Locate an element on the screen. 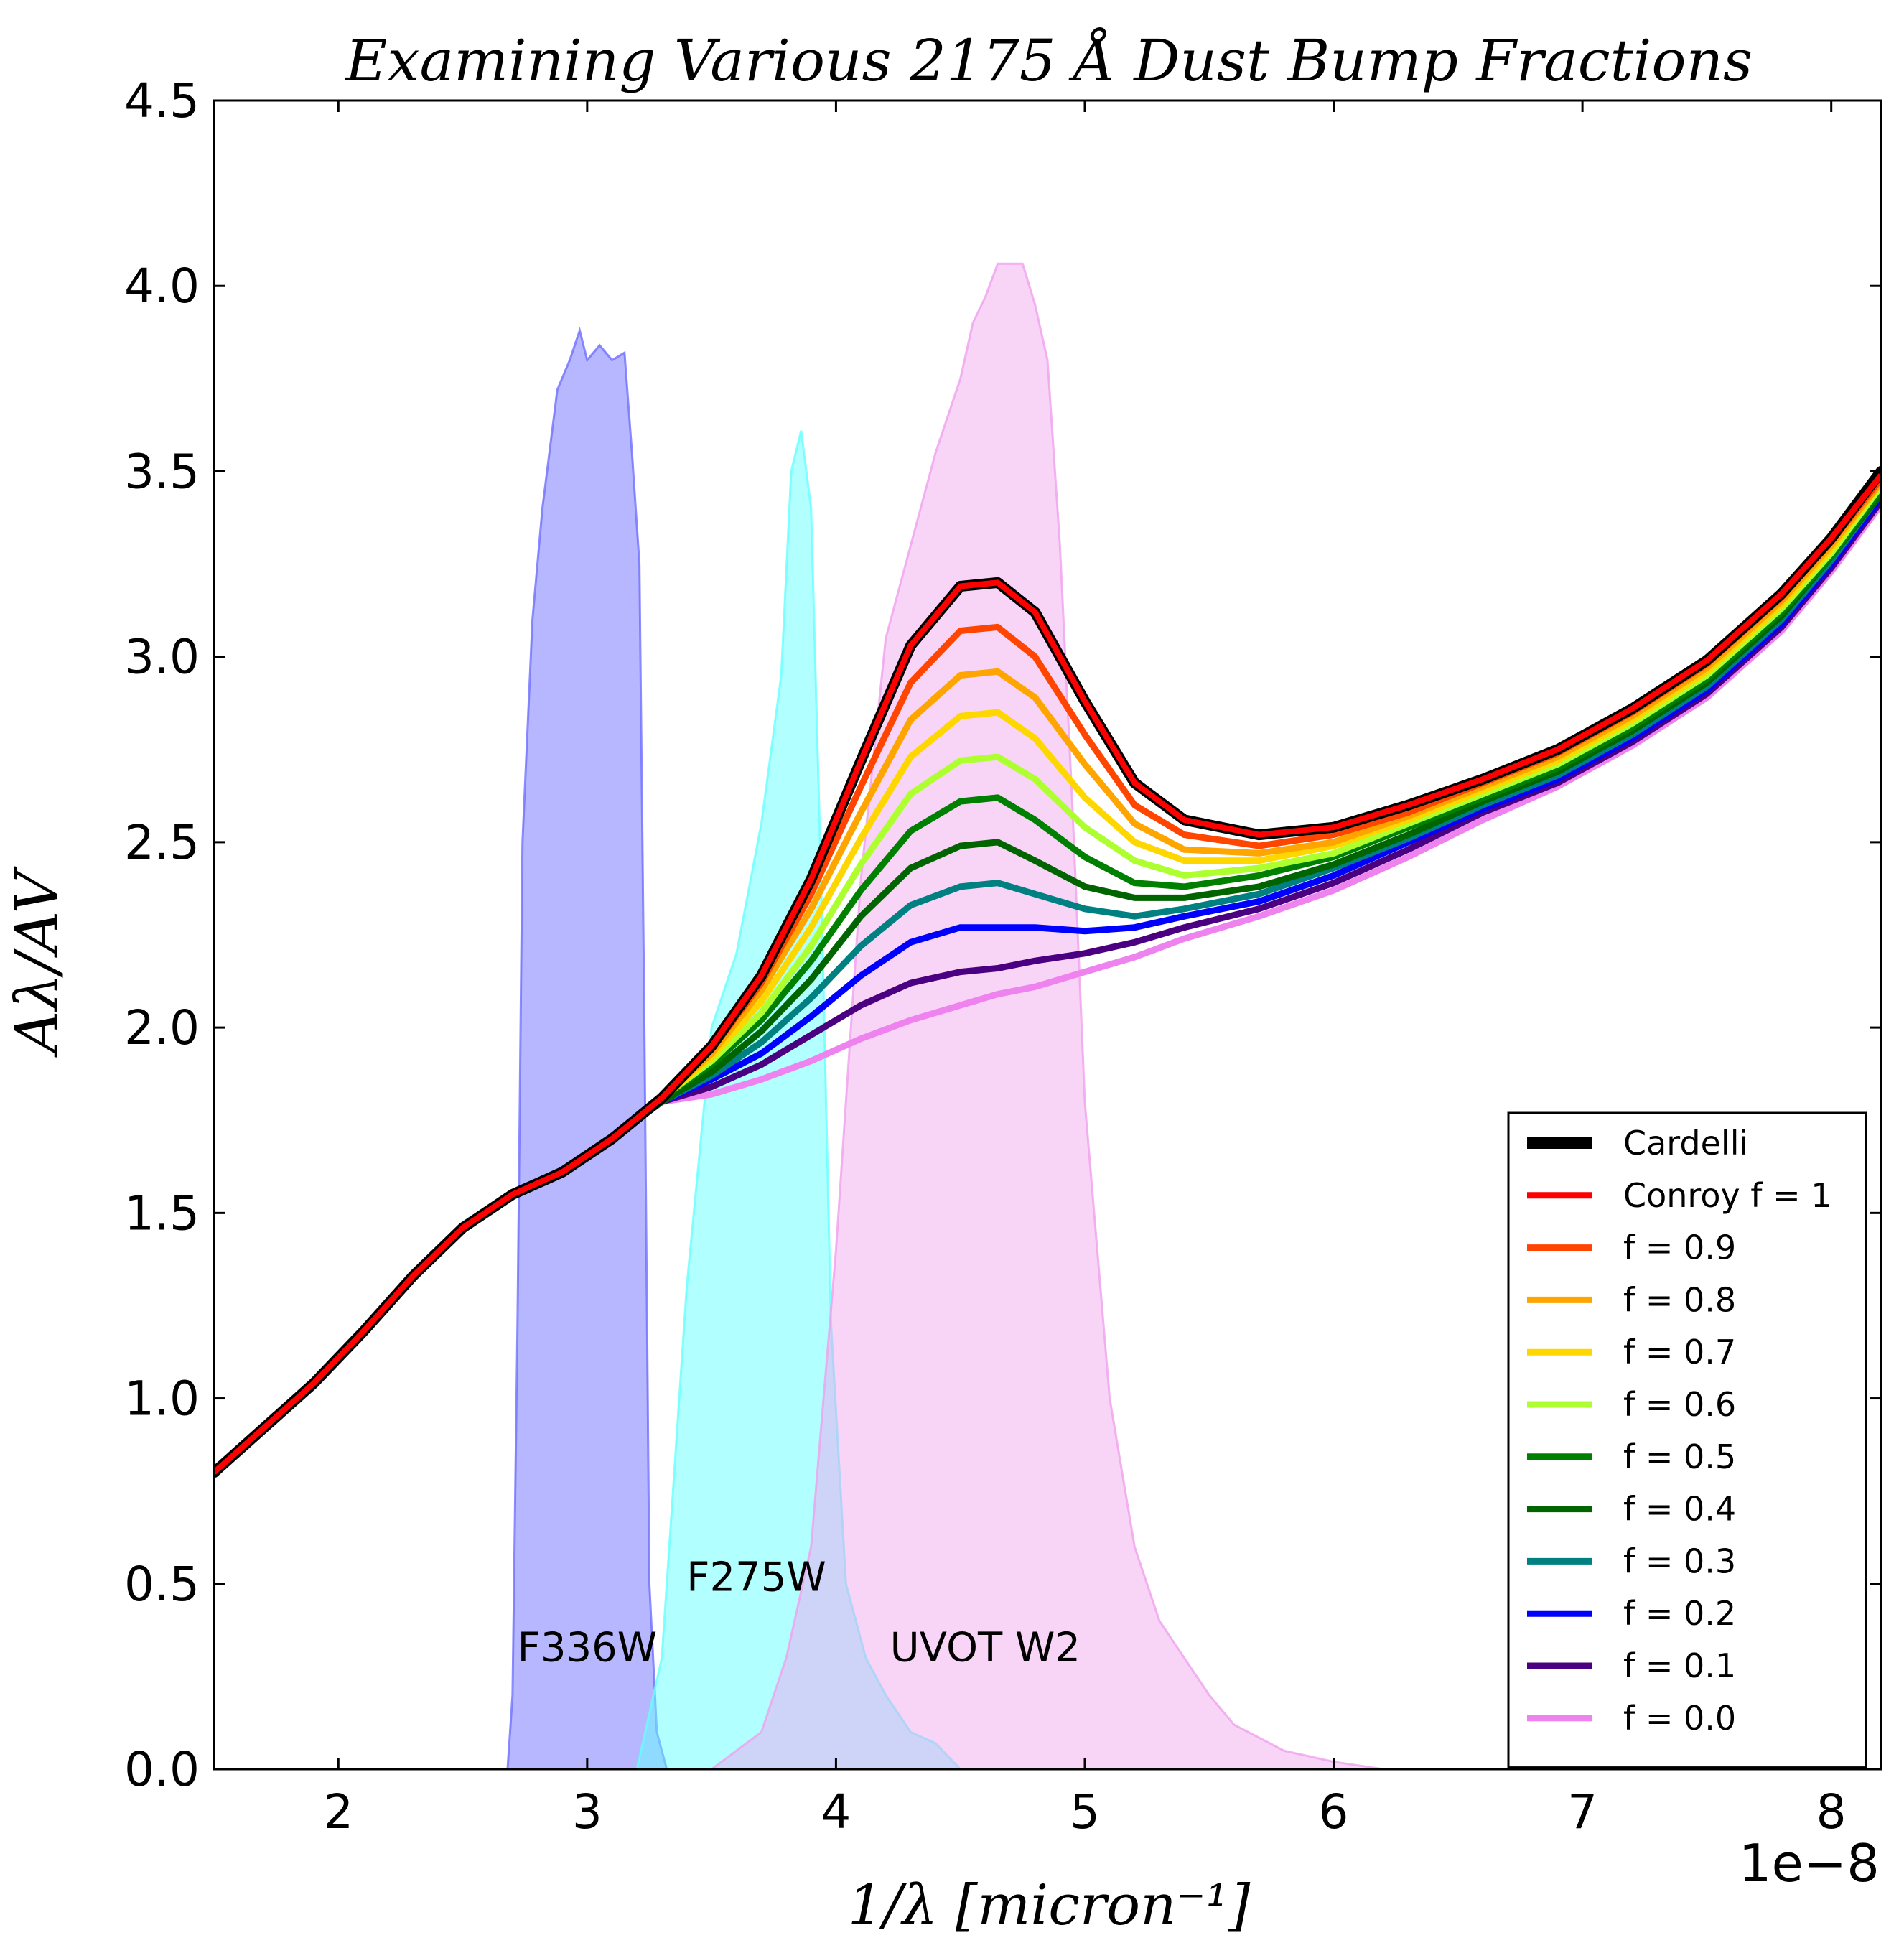  y-tick-label: 4.0 is located at coordinates (162, 286).